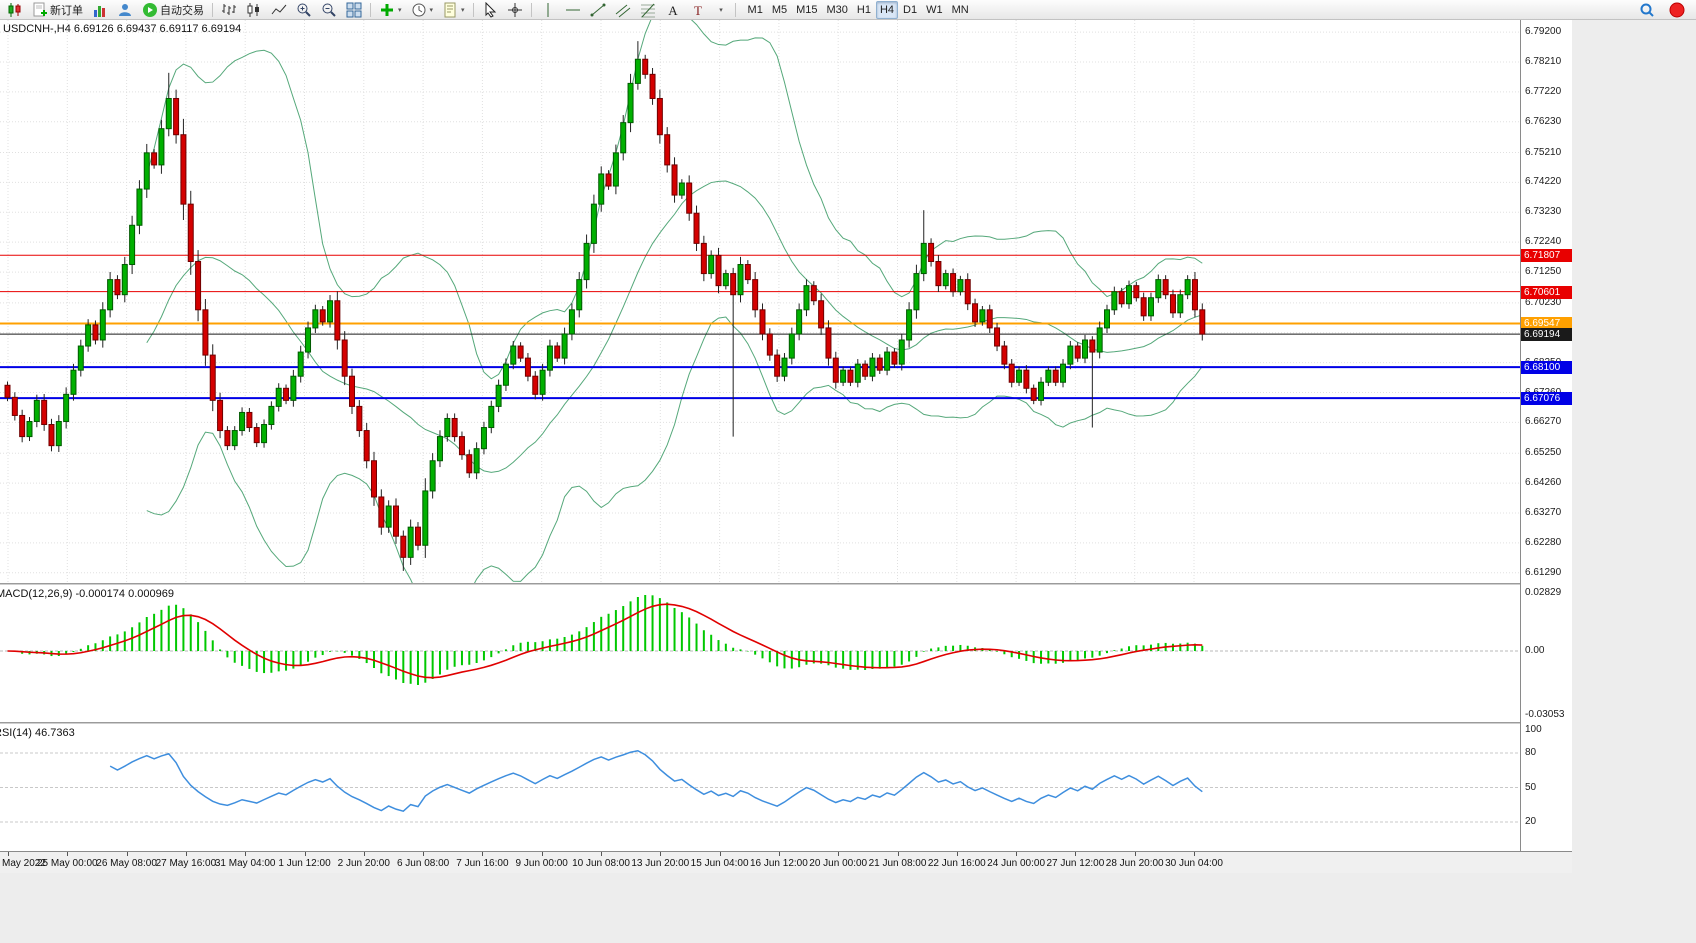  What do you see at coordinates (1546, 368) in the screenshot?
I see `price-line-badge: 6.68100` at bounding box center [1546, 368].